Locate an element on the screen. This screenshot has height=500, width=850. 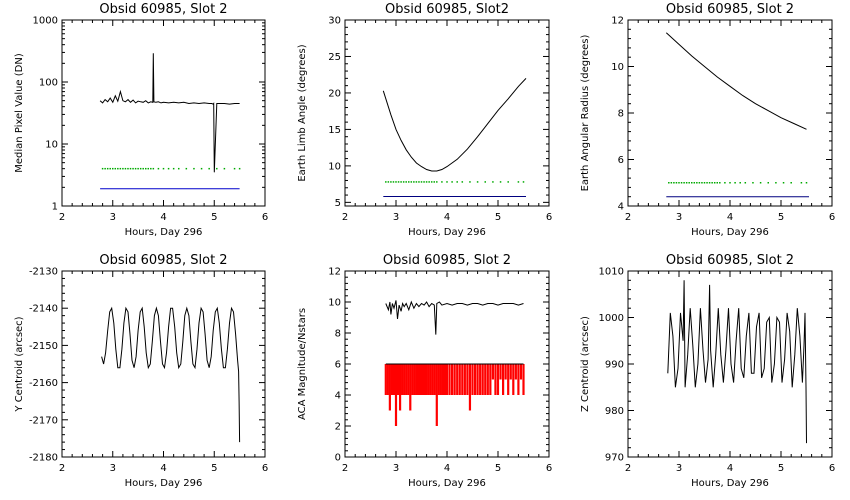
chart-title: Obsid 60985, Slot2 is located at coordinates (447, 9).